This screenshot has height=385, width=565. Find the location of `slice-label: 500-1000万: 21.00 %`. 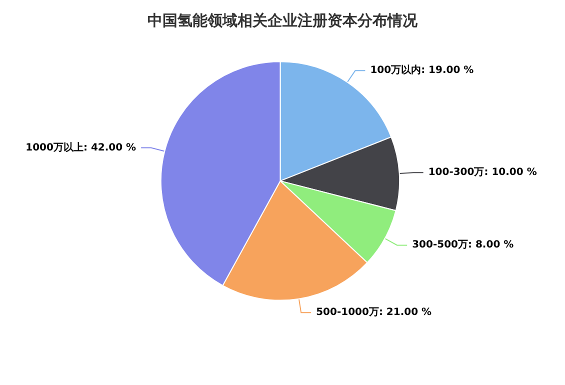

slice-label: 500-1000万: 21.00 % is located at coordinates (374, 312).